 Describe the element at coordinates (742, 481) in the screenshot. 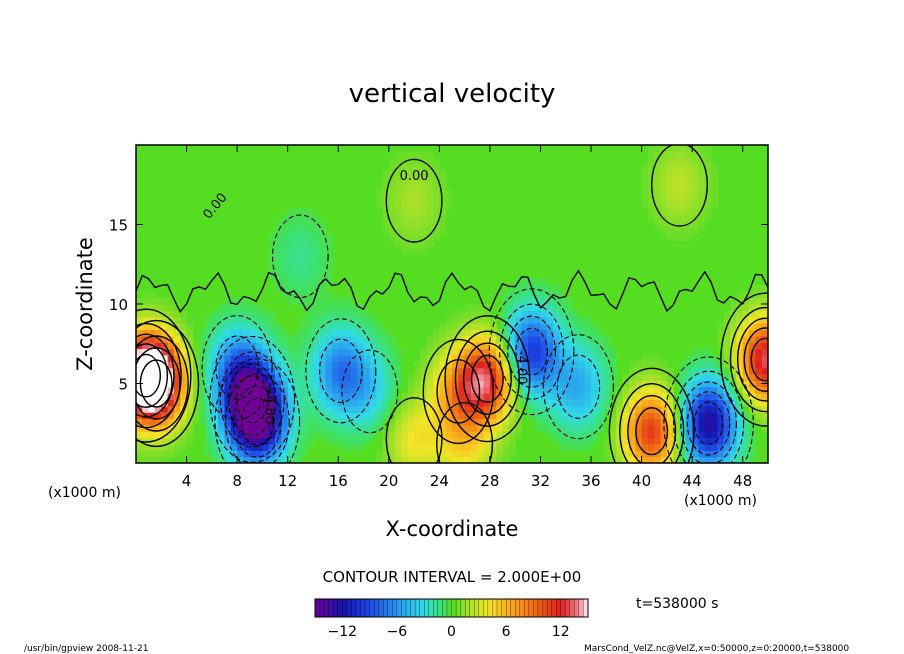

I see `x-tick-label: 48` at that location.